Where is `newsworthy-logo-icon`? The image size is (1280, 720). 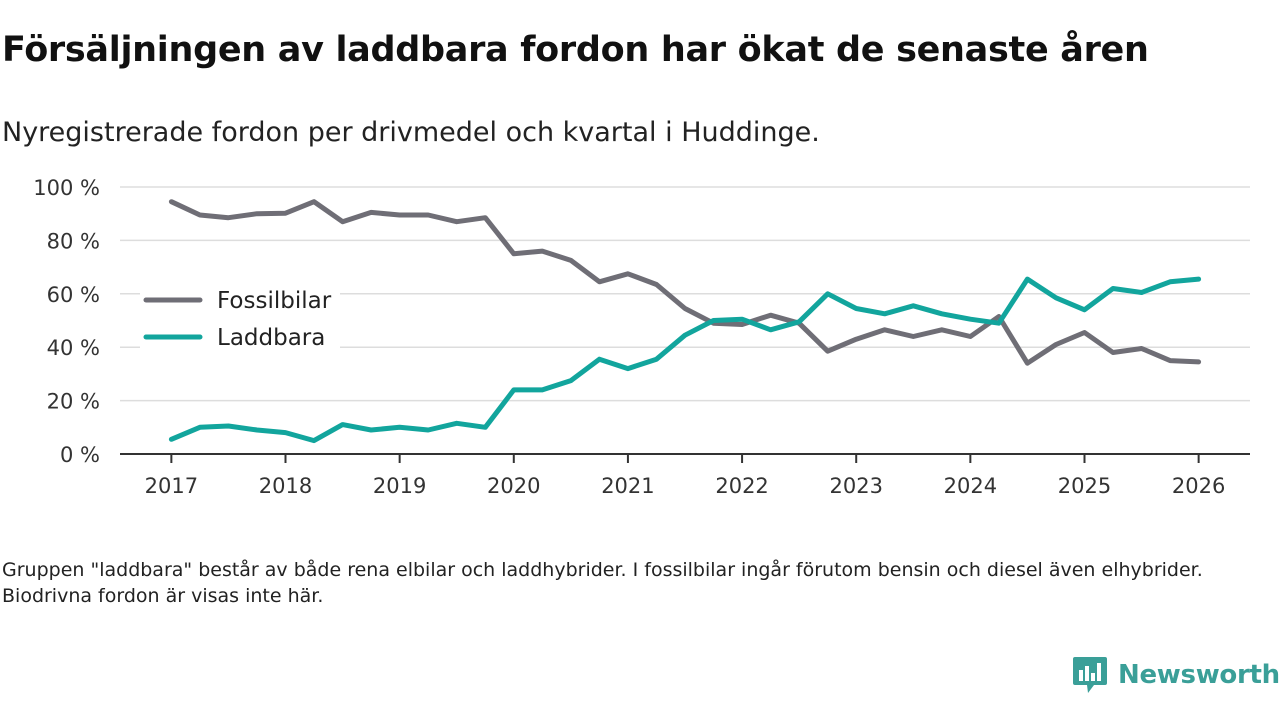 newsworthy-logo-icon is located at coordinates (1090, 675).